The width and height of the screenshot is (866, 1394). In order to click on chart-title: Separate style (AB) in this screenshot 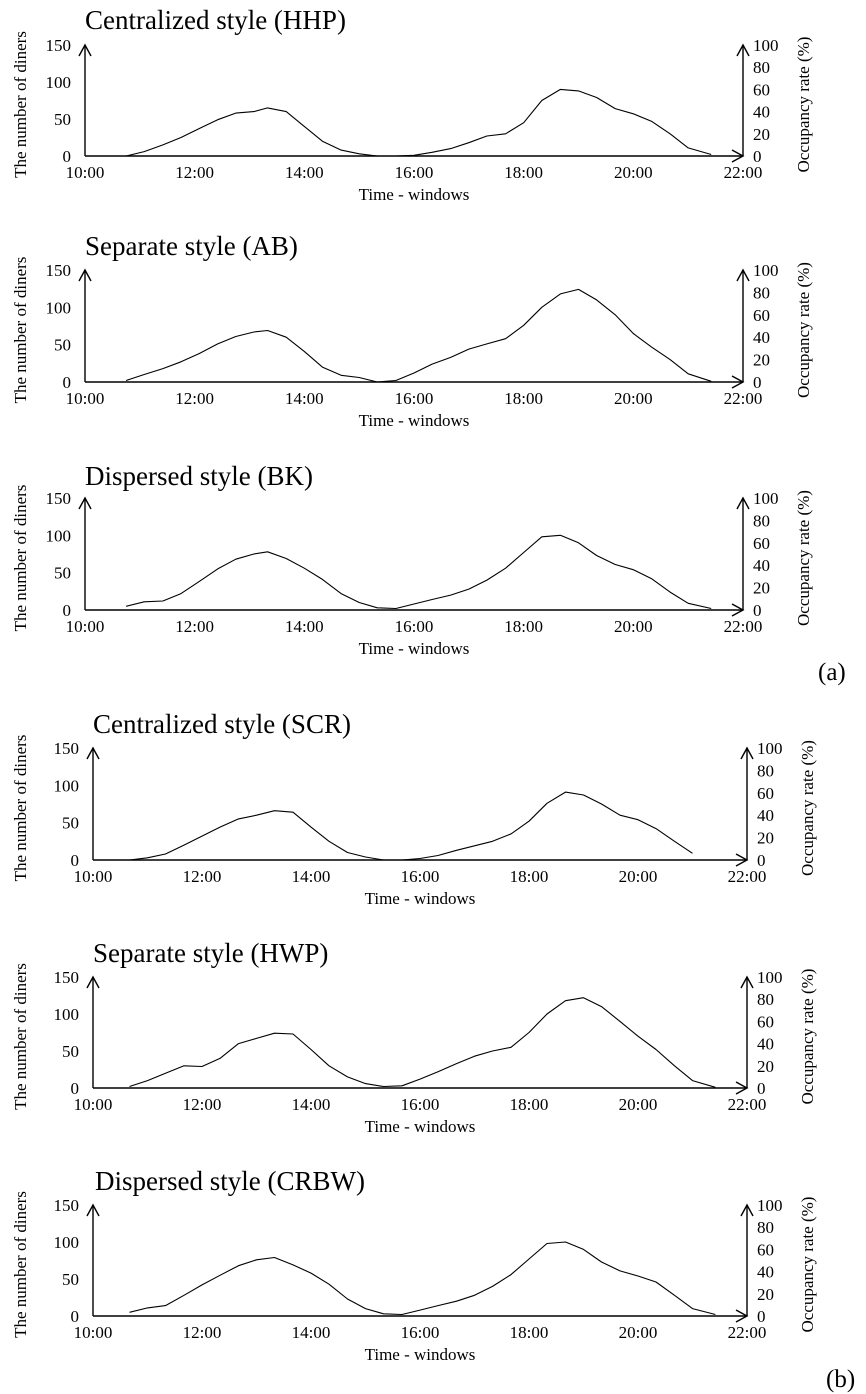, I will do `click(191, 246)`.